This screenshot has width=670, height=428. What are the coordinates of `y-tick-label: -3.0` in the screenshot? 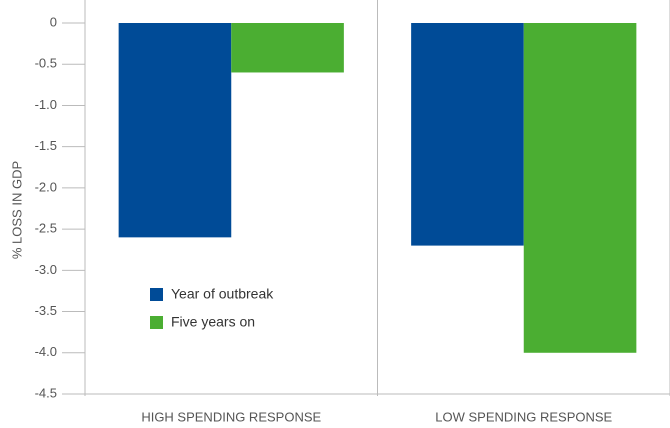 It's located at (46, 269).